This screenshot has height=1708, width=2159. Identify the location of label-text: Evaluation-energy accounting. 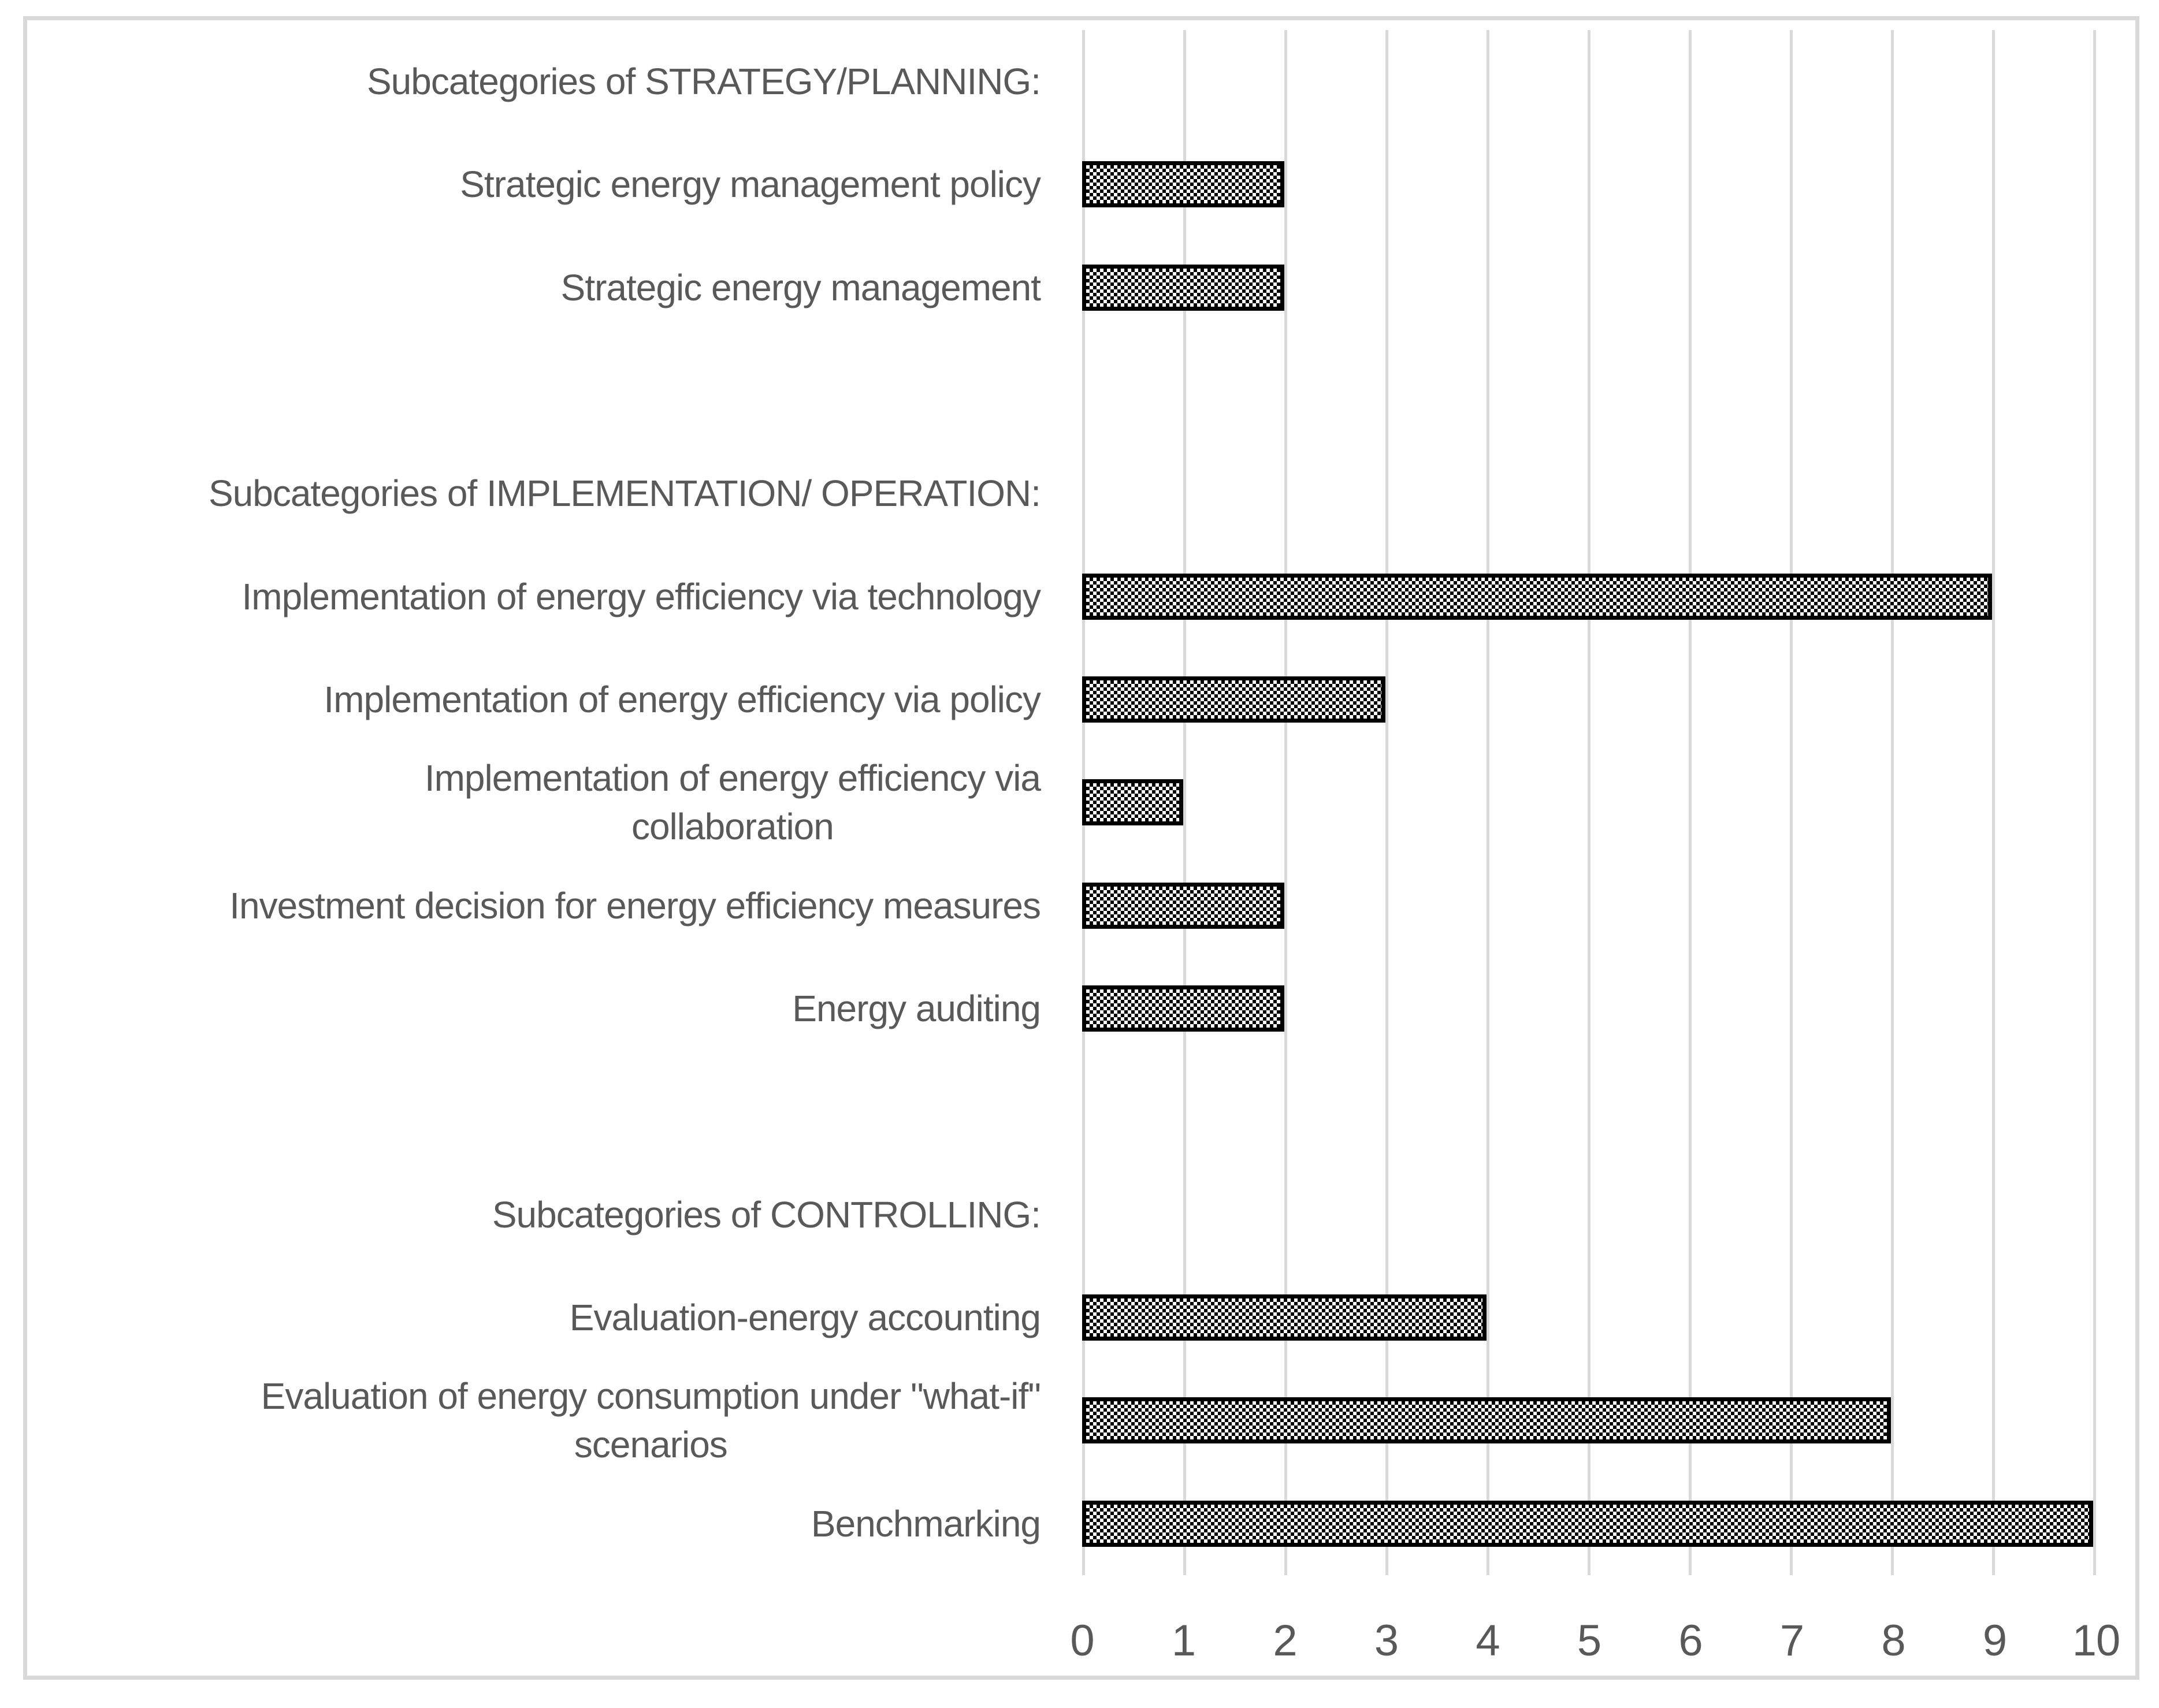
(805, 1317).